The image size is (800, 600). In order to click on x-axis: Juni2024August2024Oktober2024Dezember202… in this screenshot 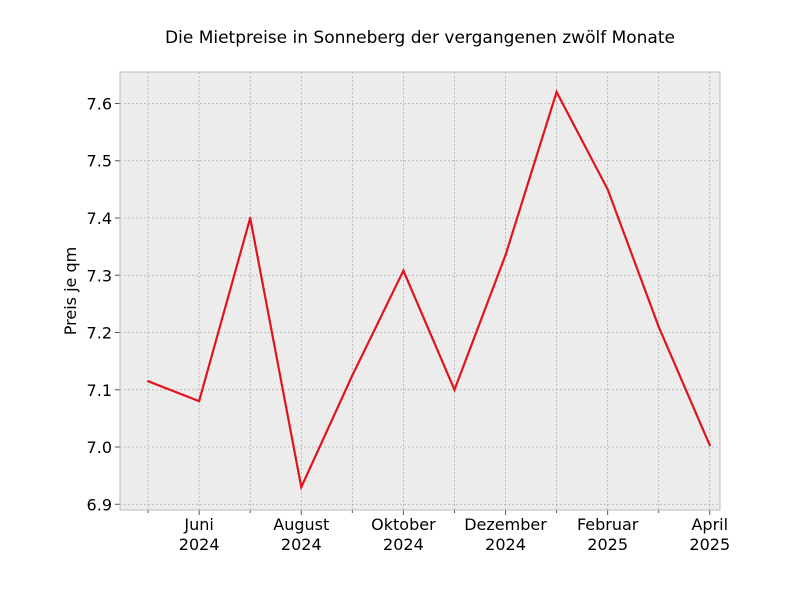, I will do `click(454, 532)`.